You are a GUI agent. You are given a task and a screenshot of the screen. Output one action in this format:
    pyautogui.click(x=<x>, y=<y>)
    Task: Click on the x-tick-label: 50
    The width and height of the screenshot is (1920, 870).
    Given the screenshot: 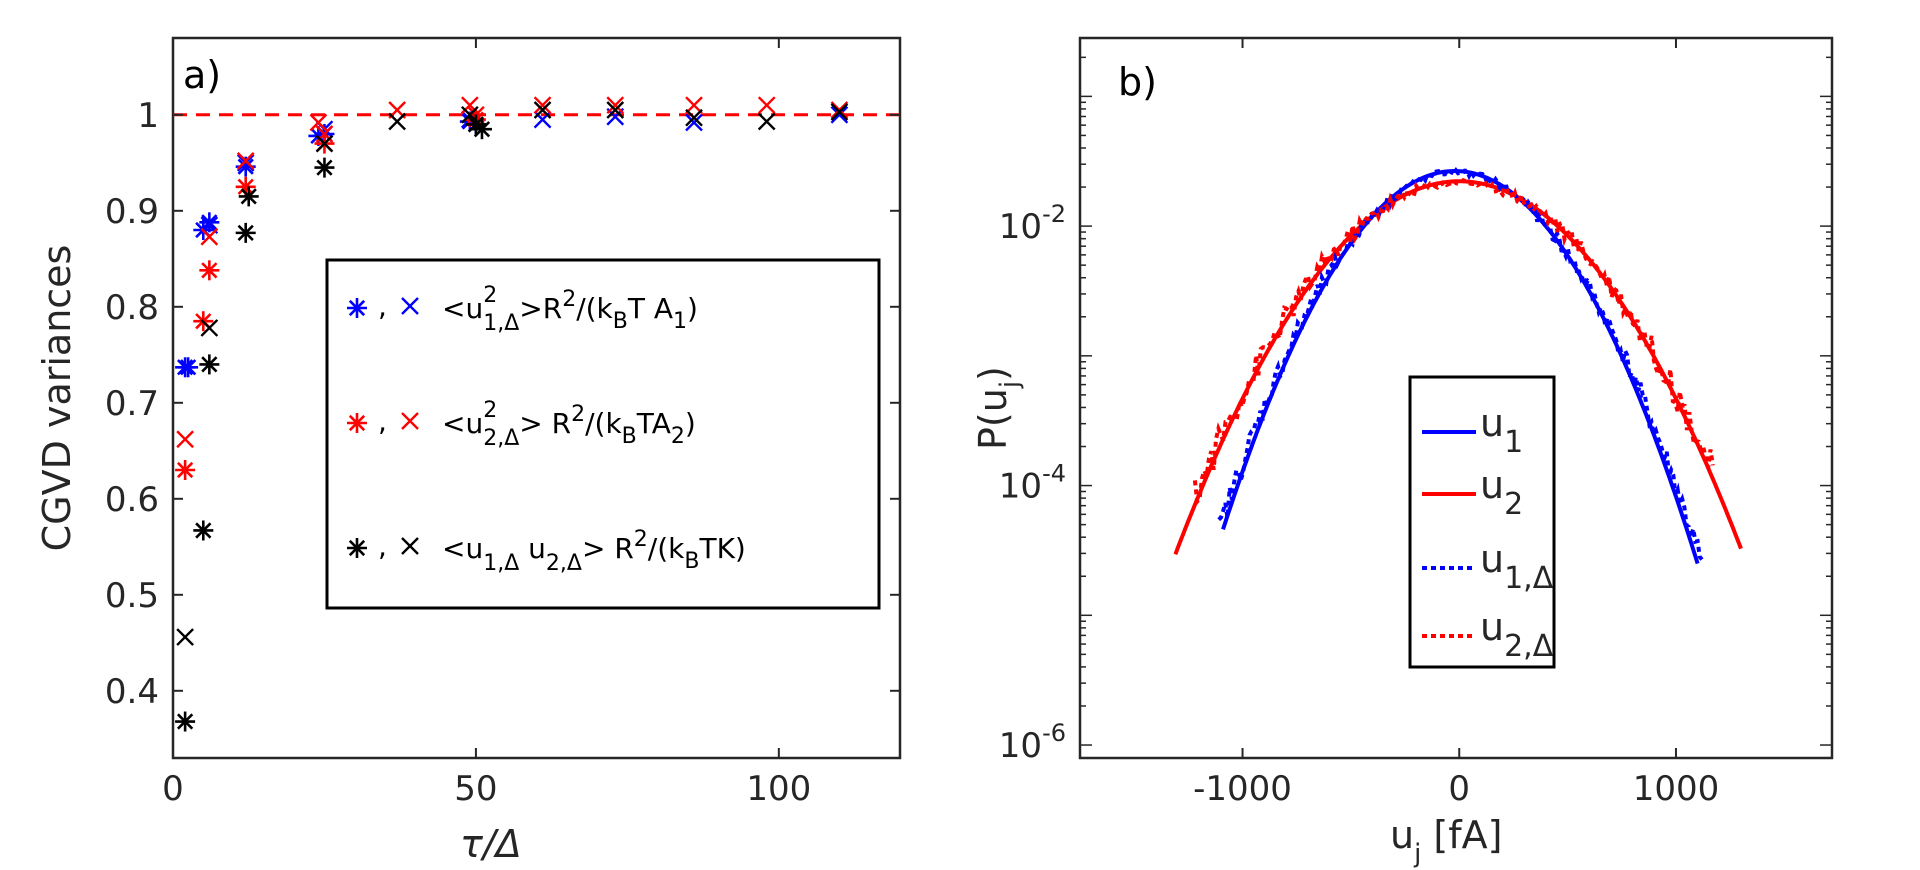 What is the action you would take?
    pyautogui.click(x=475, y=789)
    